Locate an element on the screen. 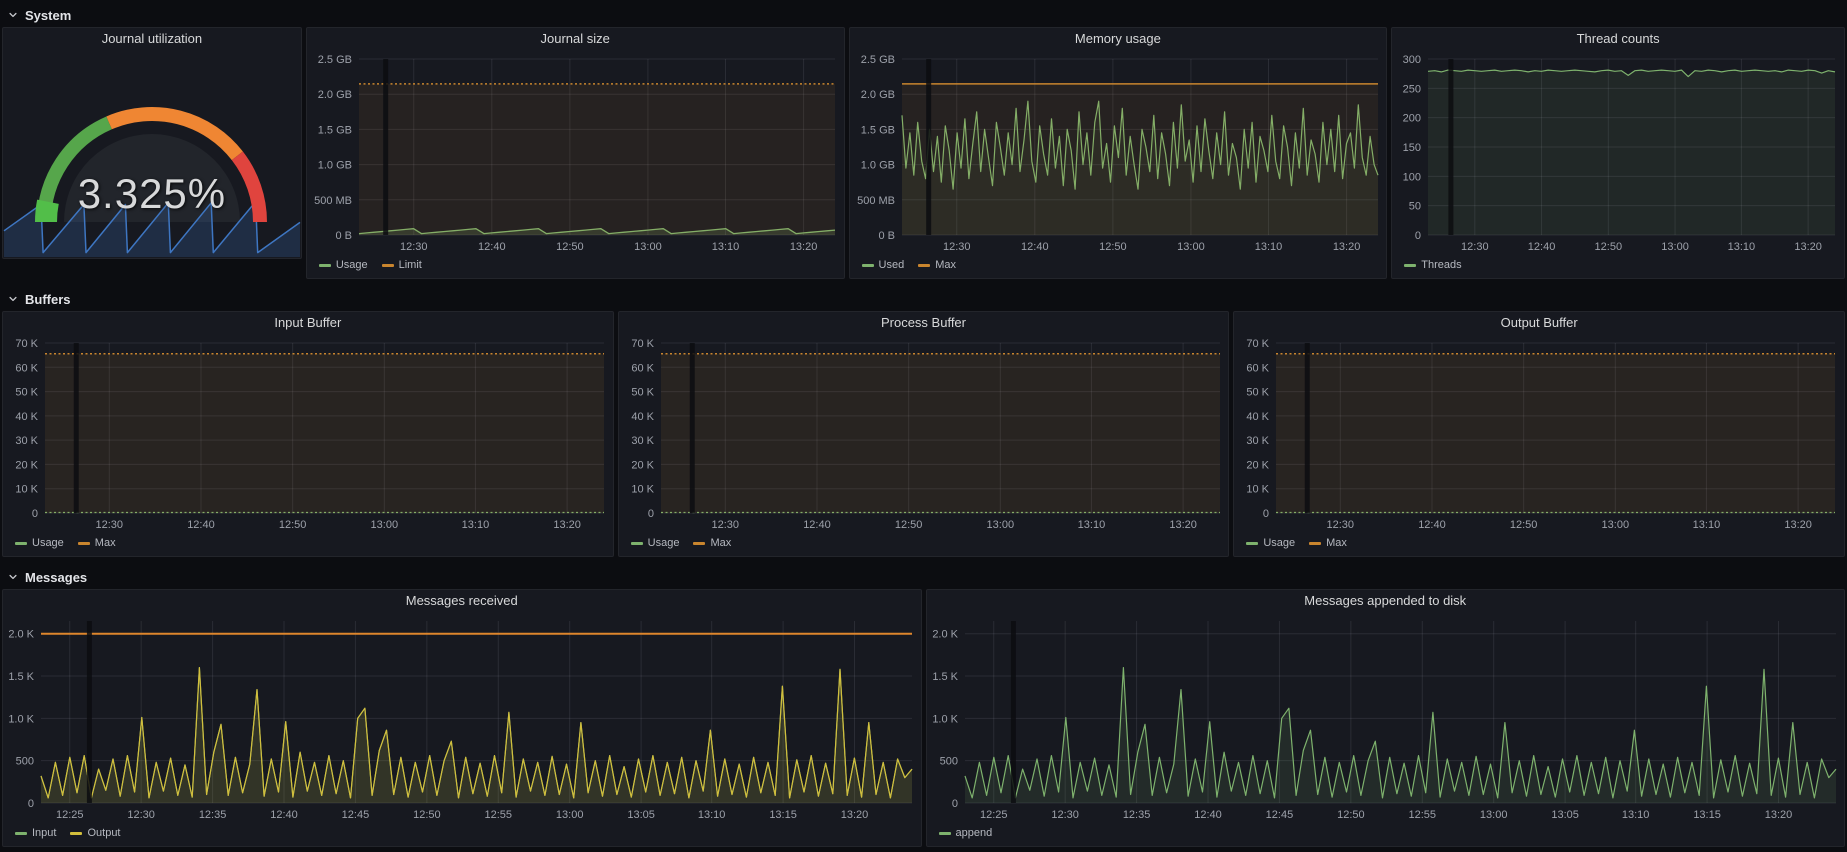 Image resolution: width=1847 pixels, height=852 pixels. legend-label: Threads is located at coordinates (1441, 265).